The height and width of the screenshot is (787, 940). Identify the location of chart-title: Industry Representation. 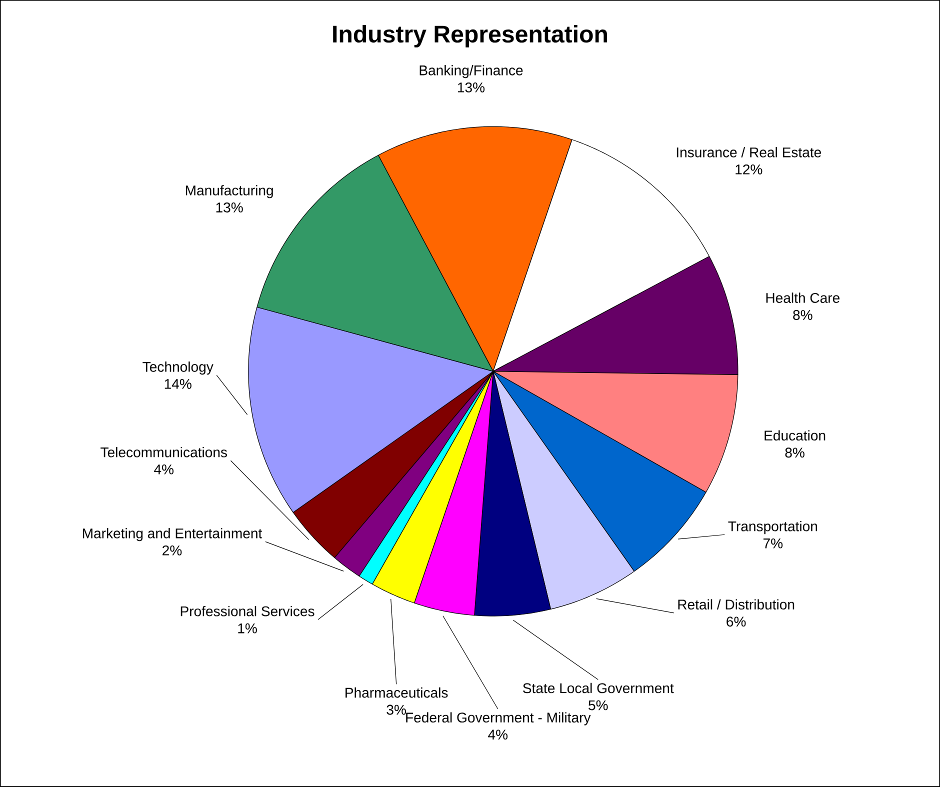
(470, 36).